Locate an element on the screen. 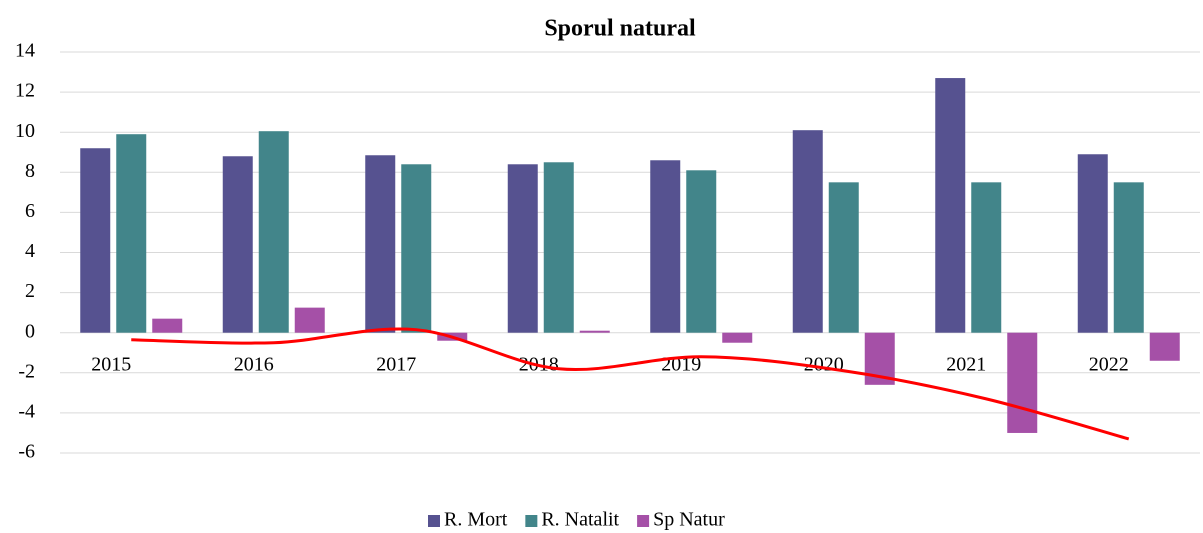 The height and width of the screenshot is (533, 1203). y-tick-label: 0 is located at coordinates (30, 331).